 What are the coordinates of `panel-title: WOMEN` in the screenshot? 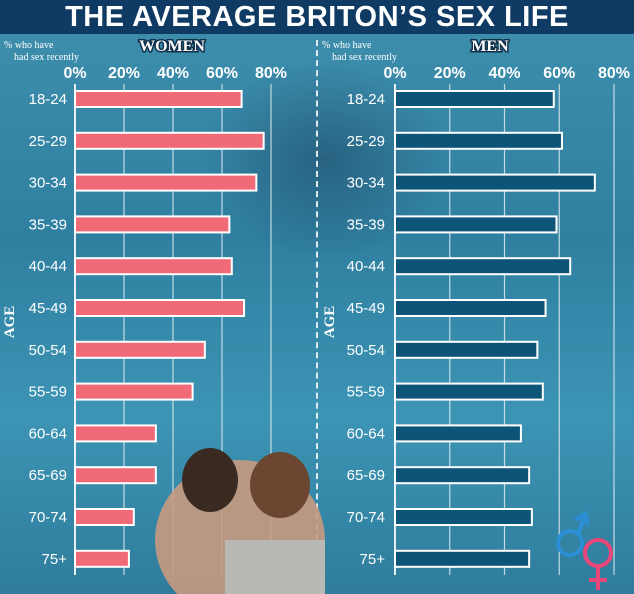 It's located at (172, 46).